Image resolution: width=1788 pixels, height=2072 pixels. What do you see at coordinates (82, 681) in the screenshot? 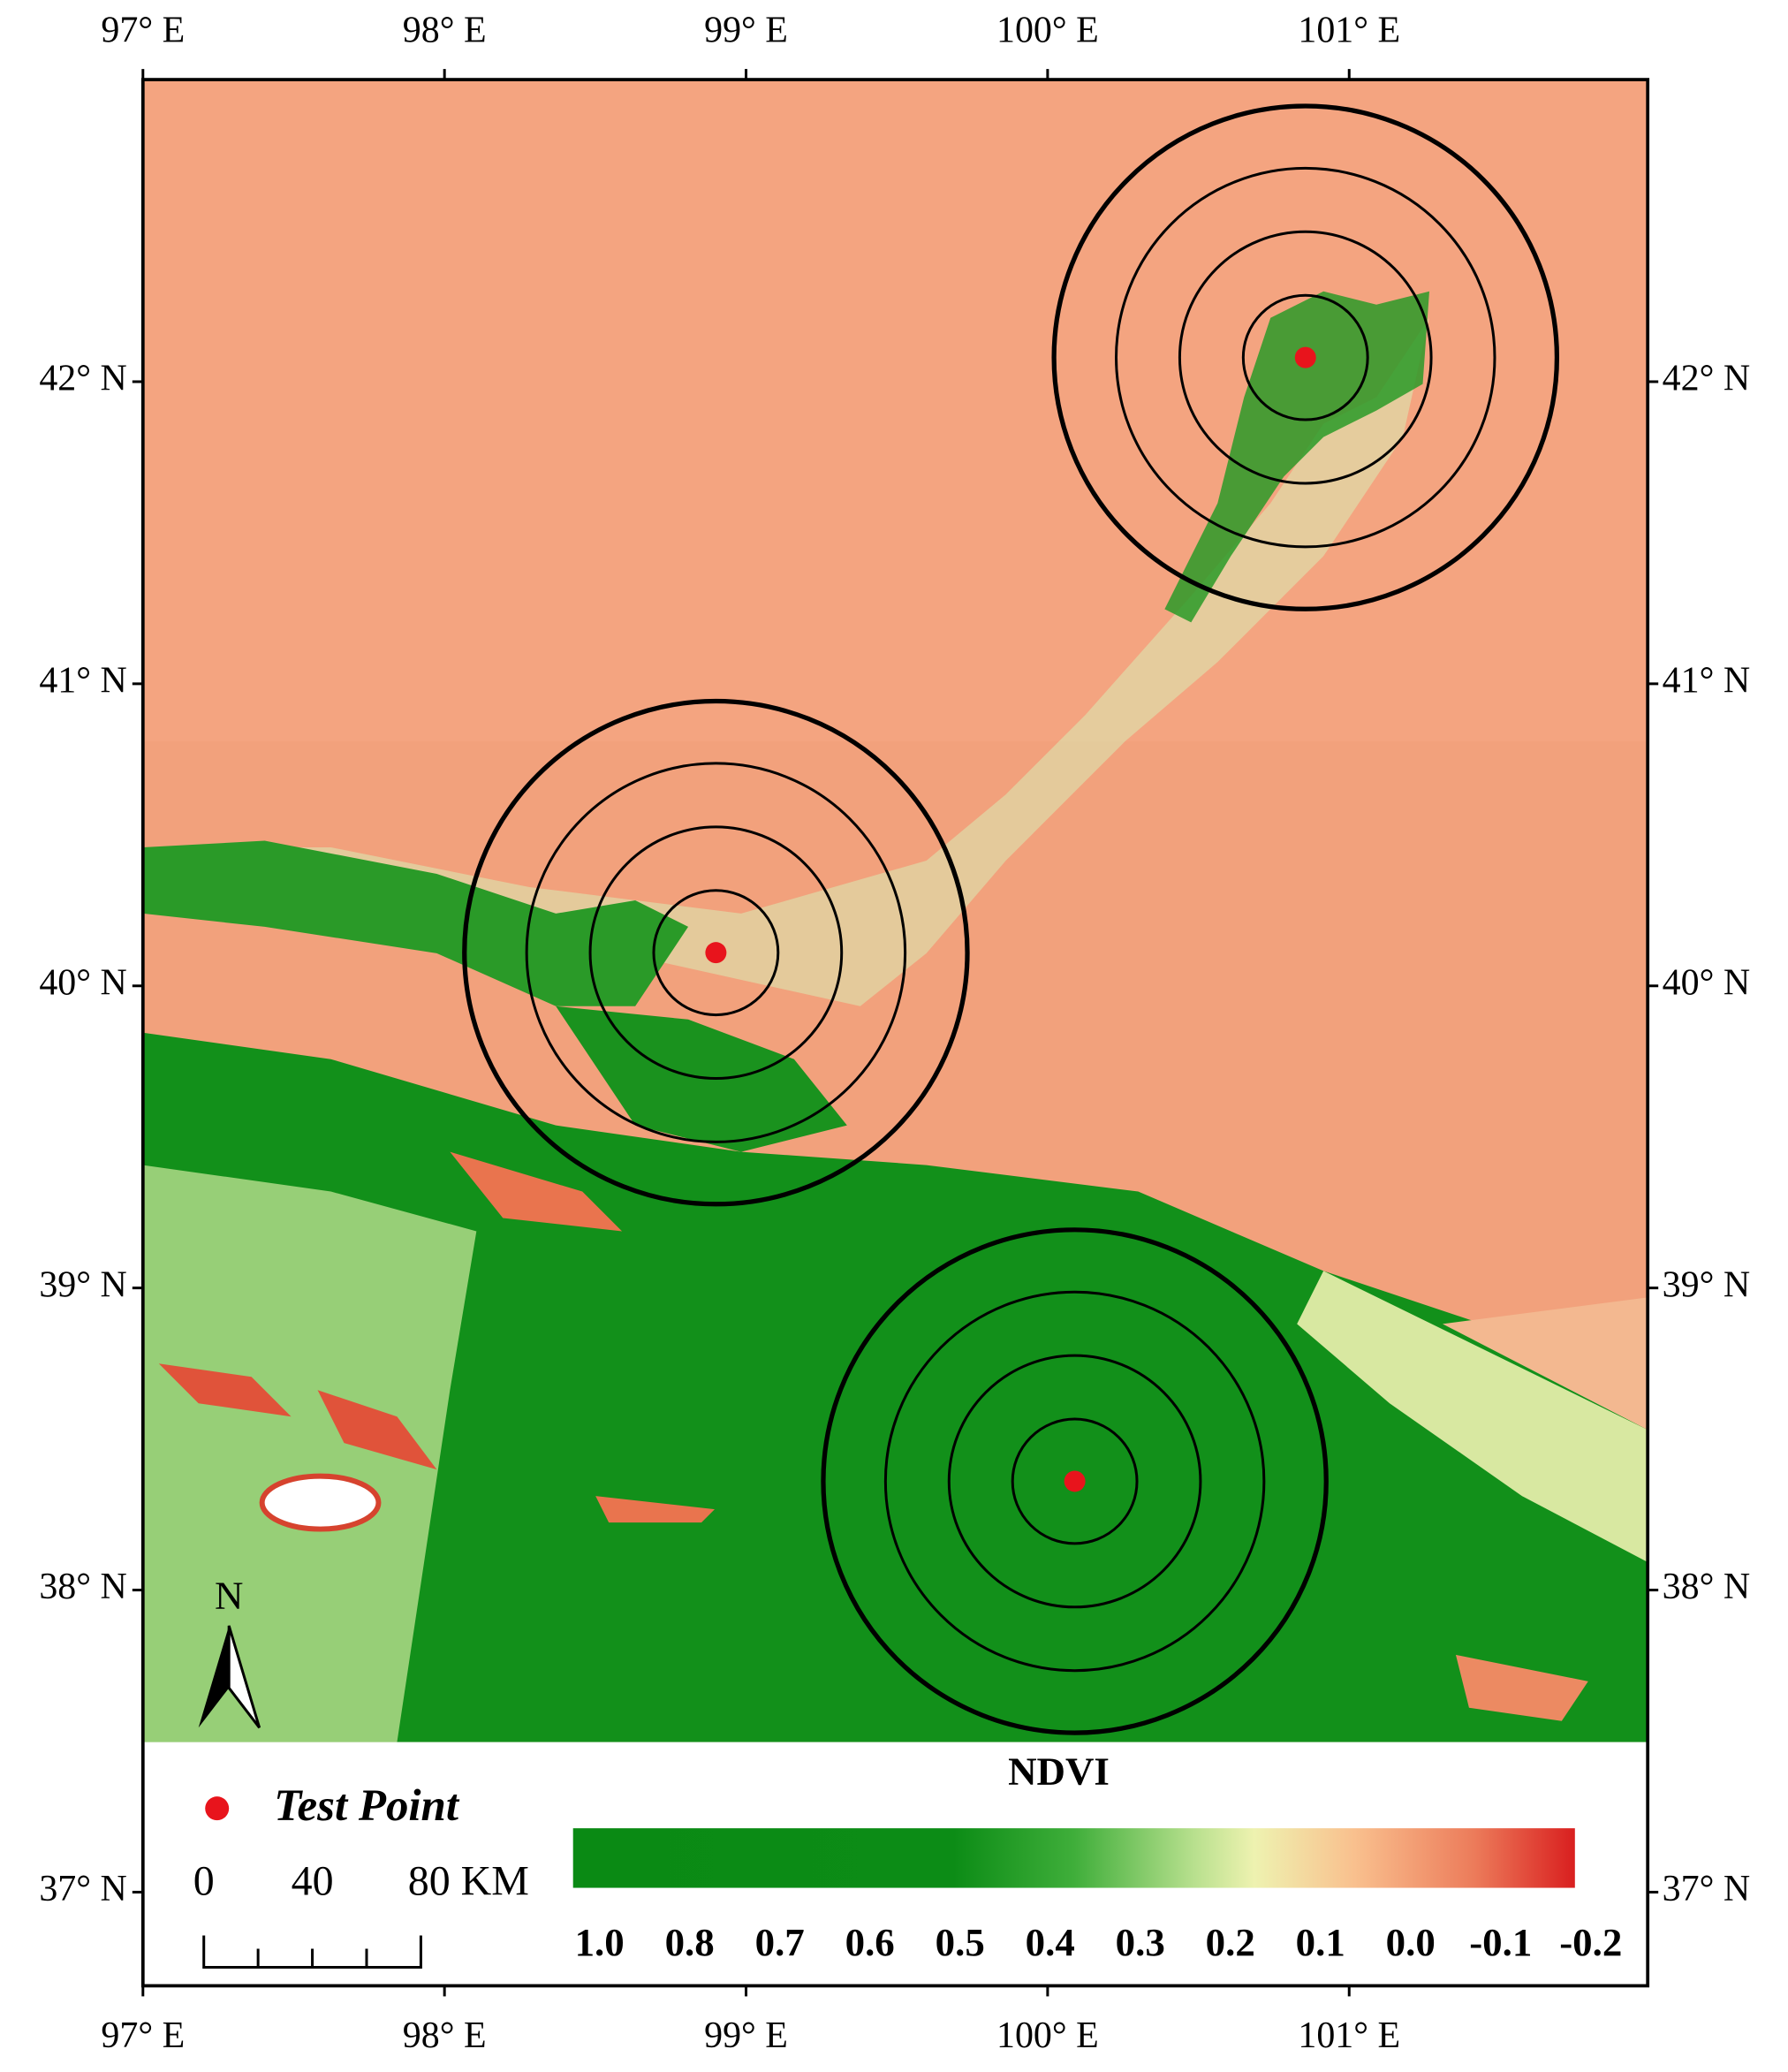
I see `y-tick-label-left: 41° N` at bounding box center [82, 681].